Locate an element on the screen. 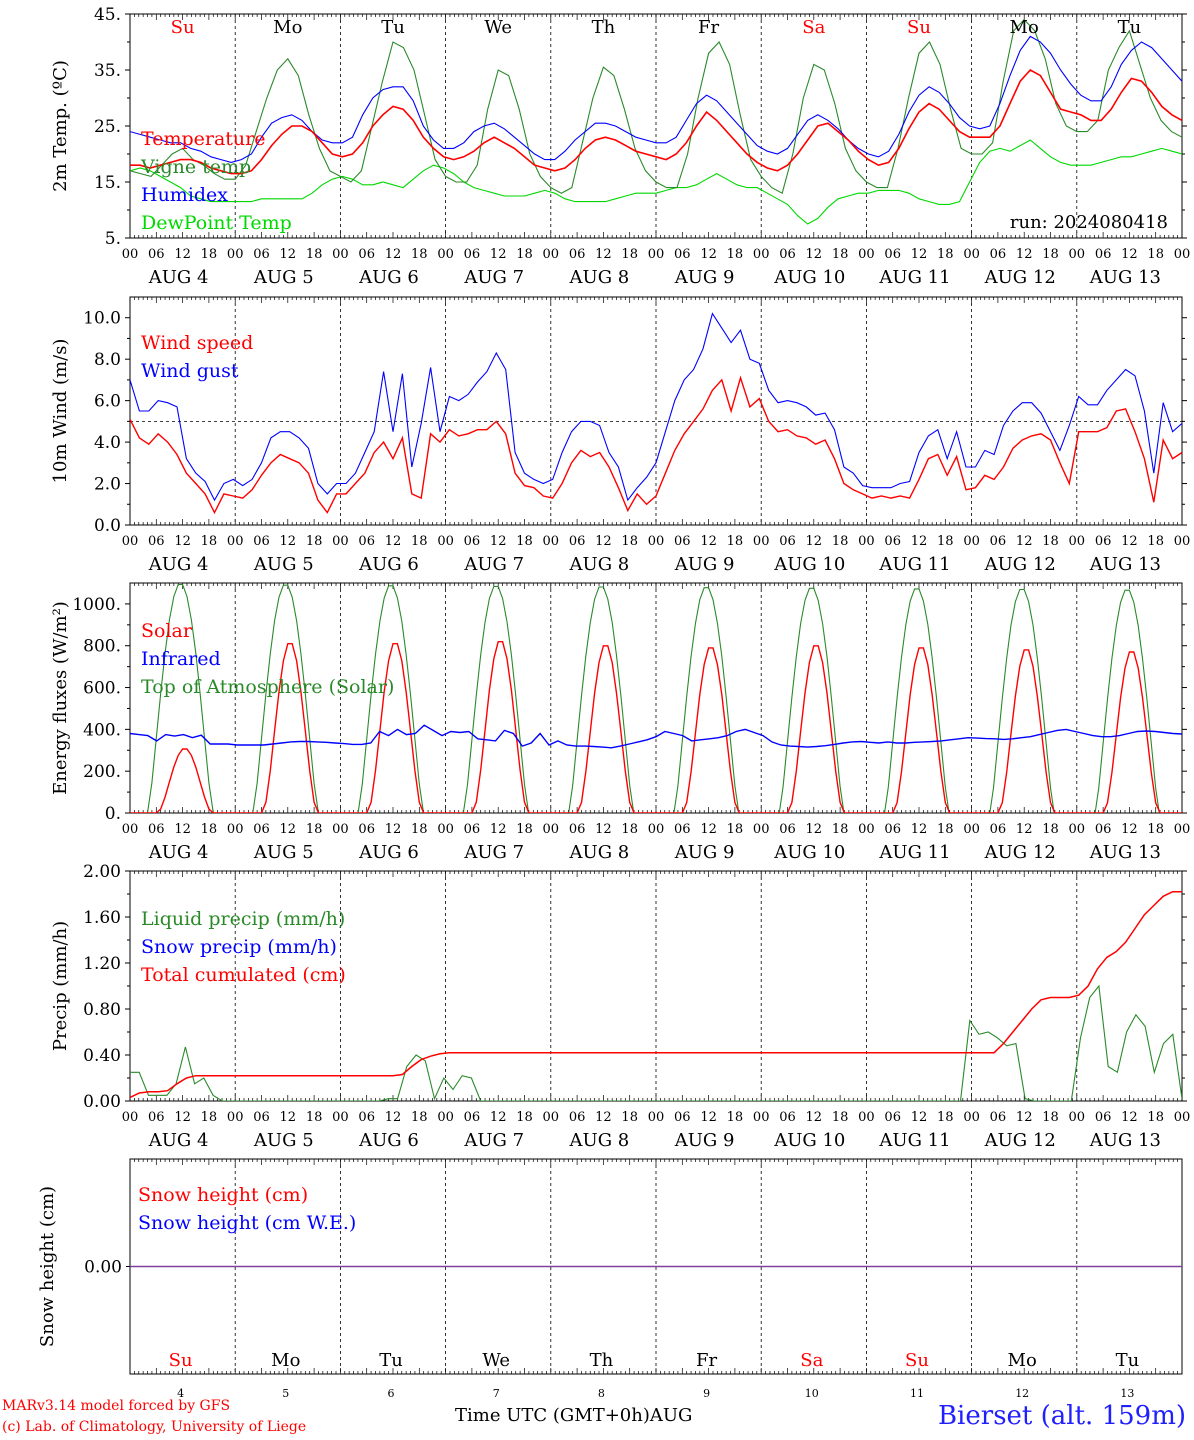  legend-item: Snow height (cm W.E.) is located at coordinates (247, 1223).